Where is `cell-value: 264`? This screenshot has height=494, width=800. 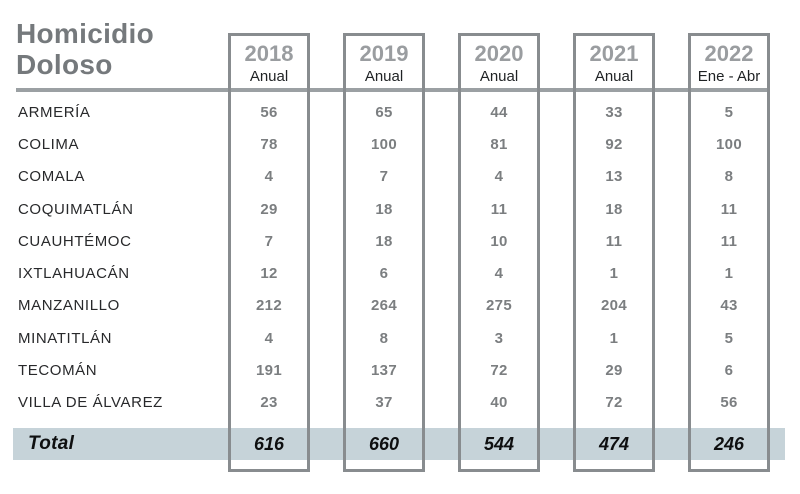
cell-value: 264 is located at coordinates (384, 305).